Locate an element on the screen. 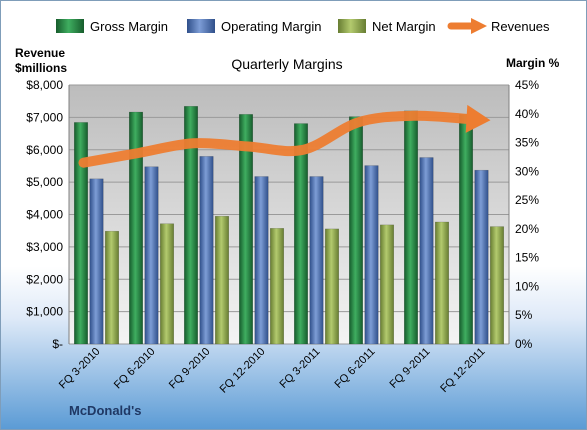 Image resolution: width=587 pixels, height=430 pixels. category-label: FQ 12-2011 is located at coordinates (462, 370).